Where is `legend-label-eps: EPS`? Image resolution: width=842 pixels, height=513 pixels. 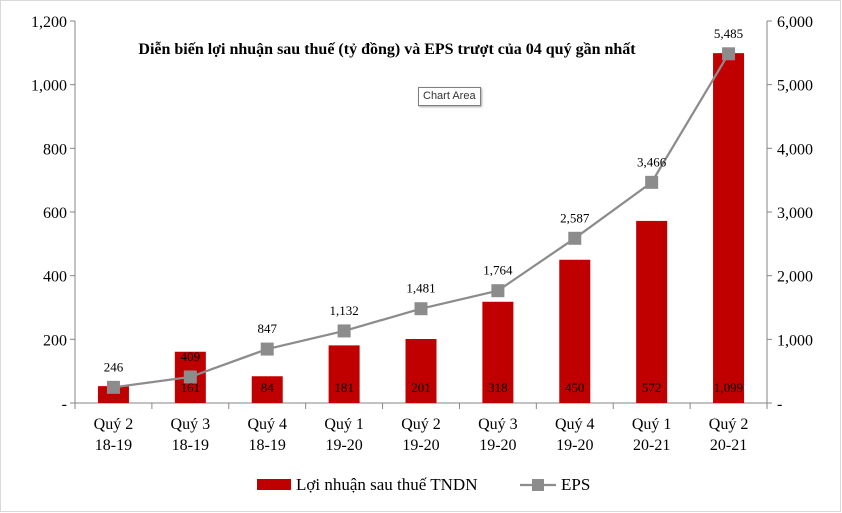 legend-label-eps: EPS is located at coordinates (575, 484).